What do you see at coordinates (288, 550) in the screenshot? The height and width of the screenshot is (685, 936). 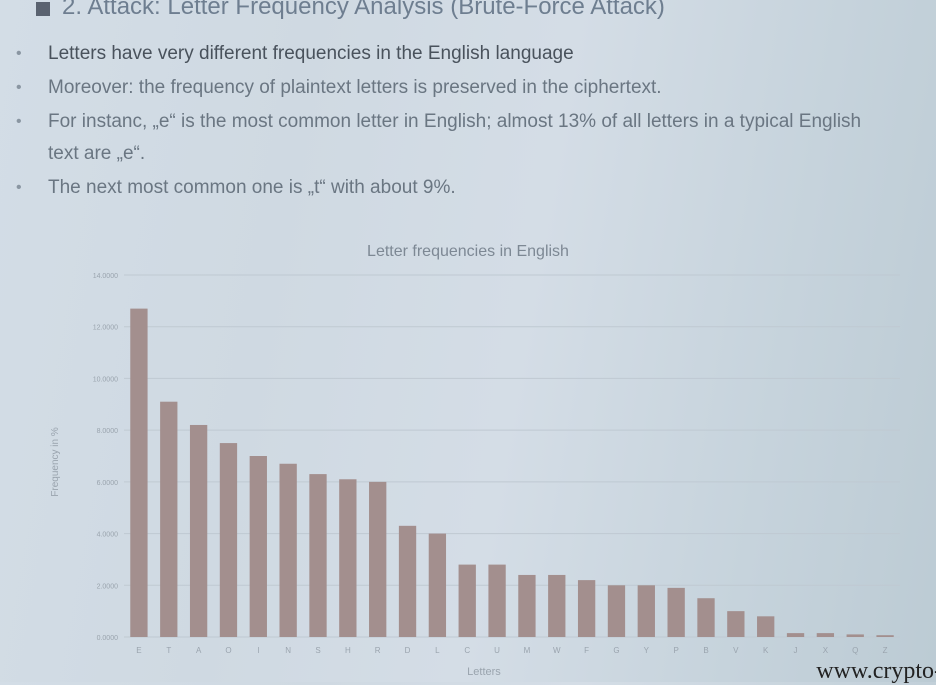 I see `bar-N` at bounding box center [288, 550].